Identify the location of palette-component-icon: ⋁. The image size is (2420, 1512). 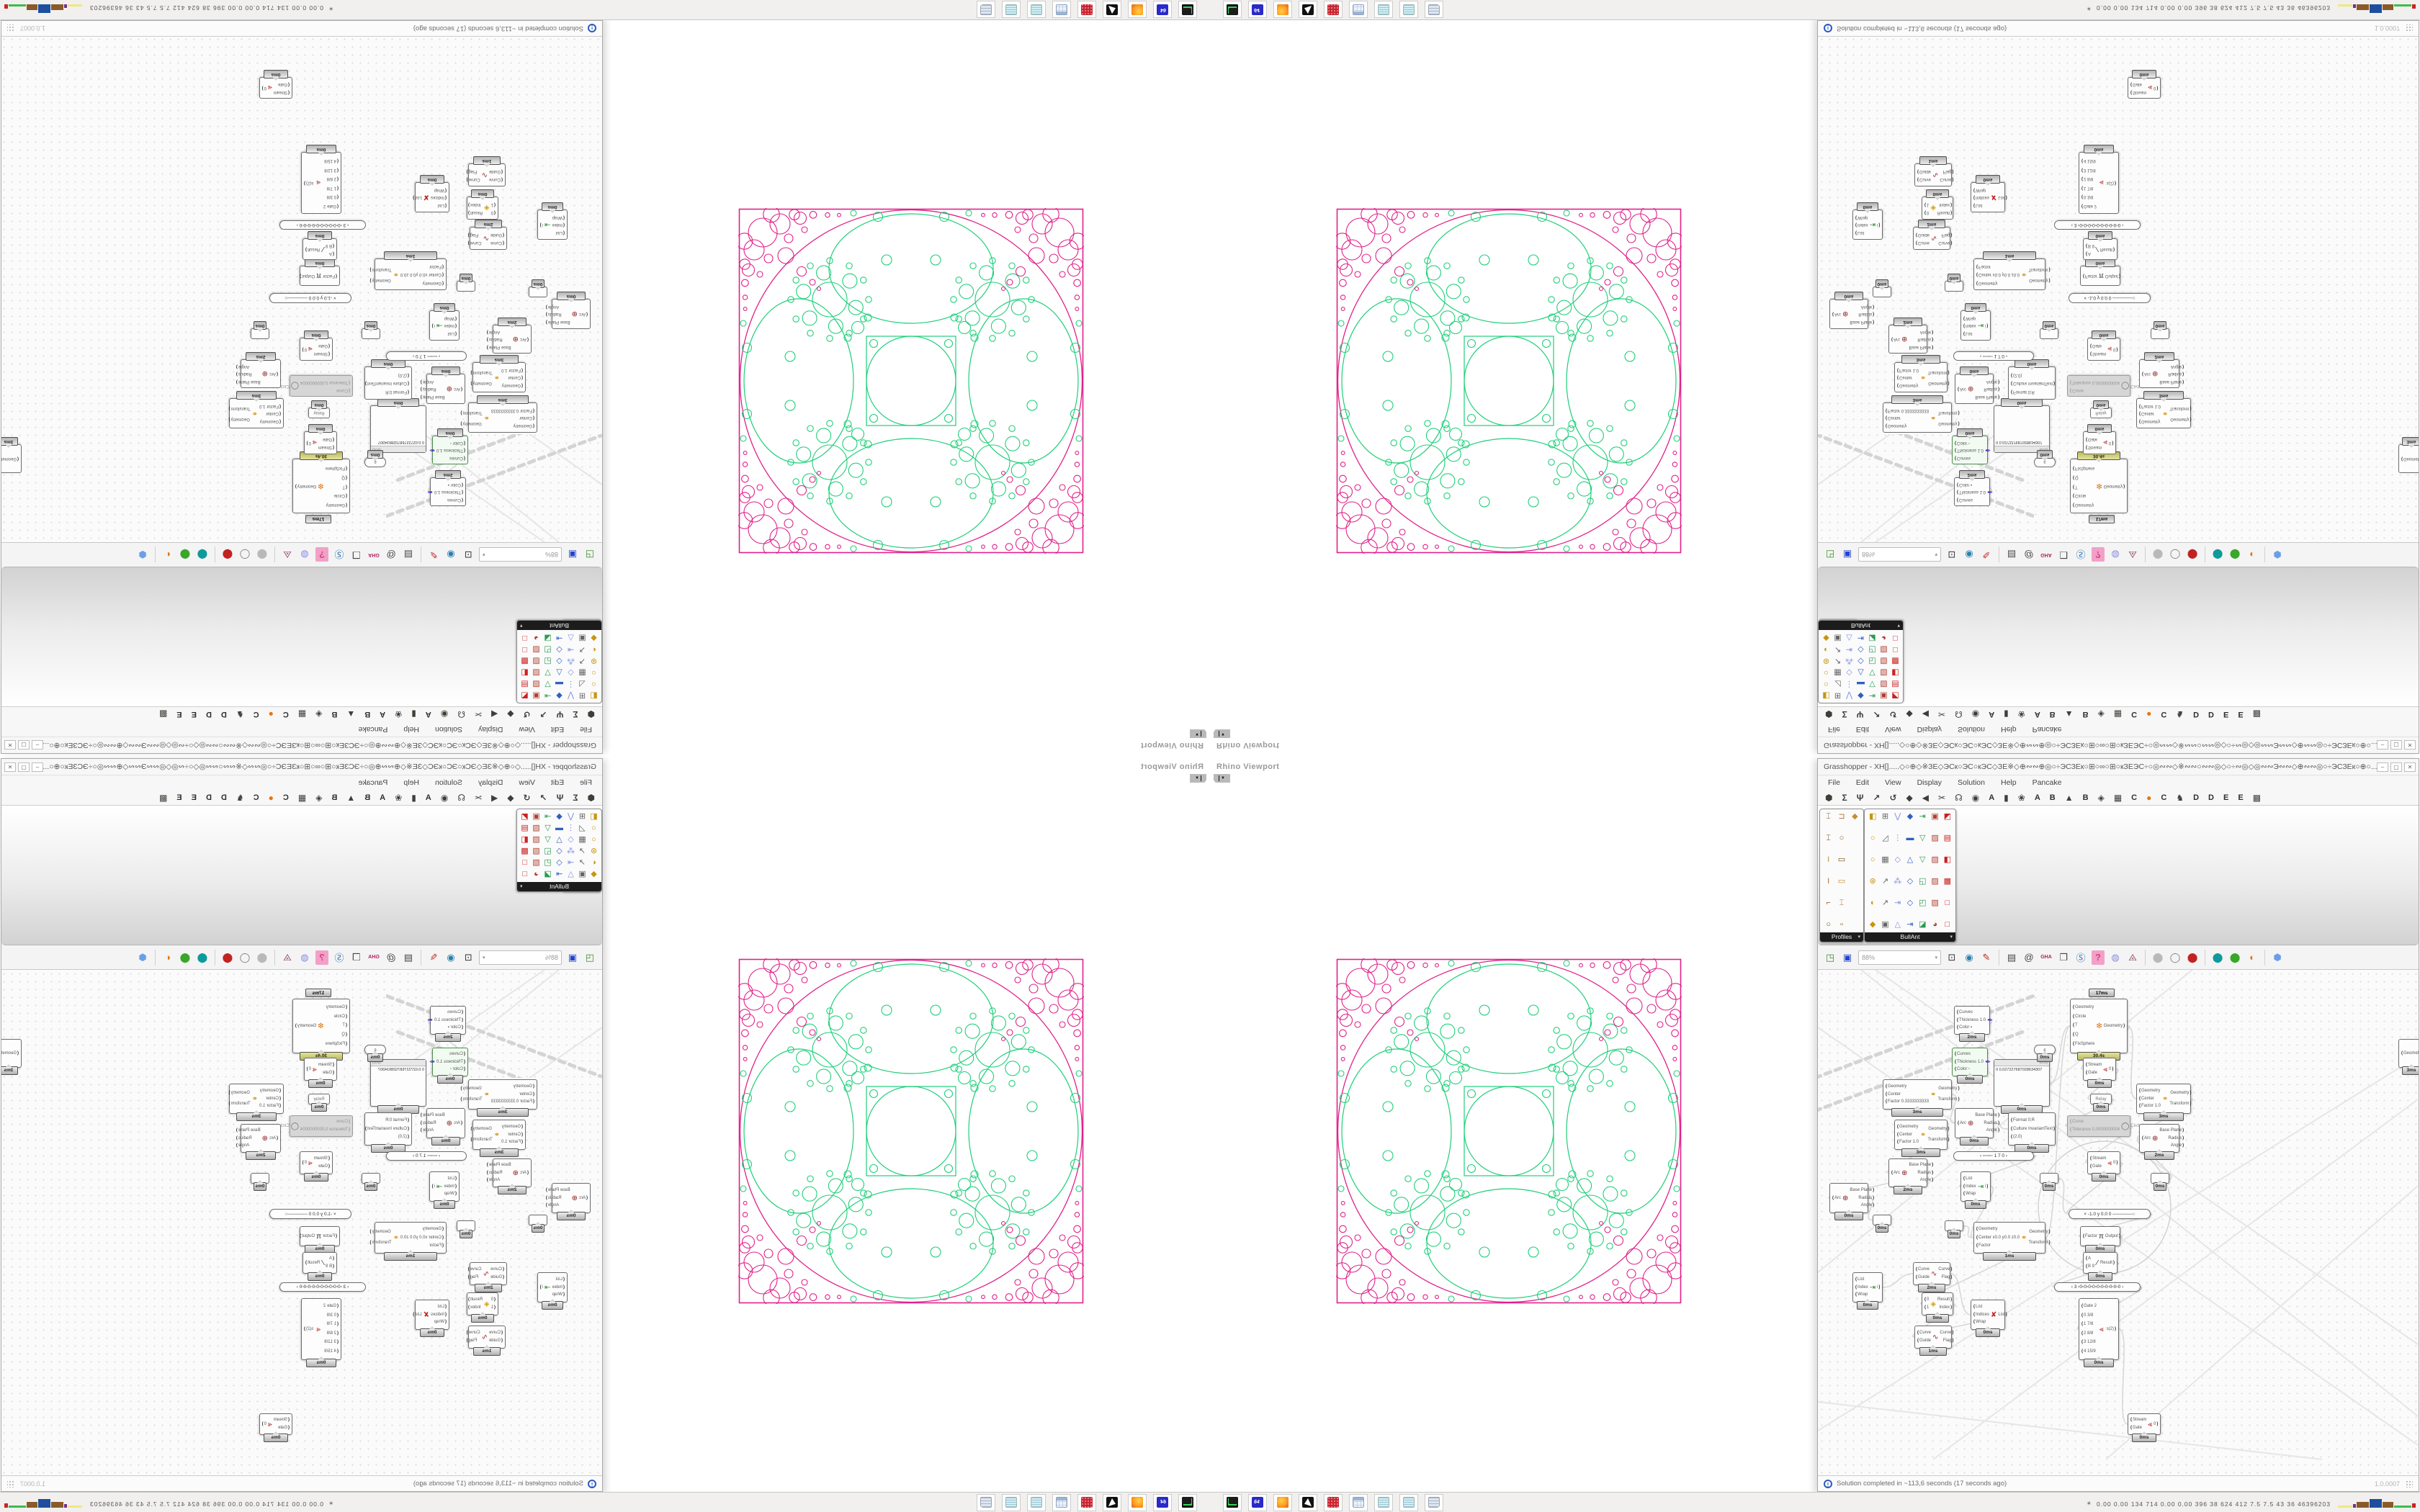
(571, 695).